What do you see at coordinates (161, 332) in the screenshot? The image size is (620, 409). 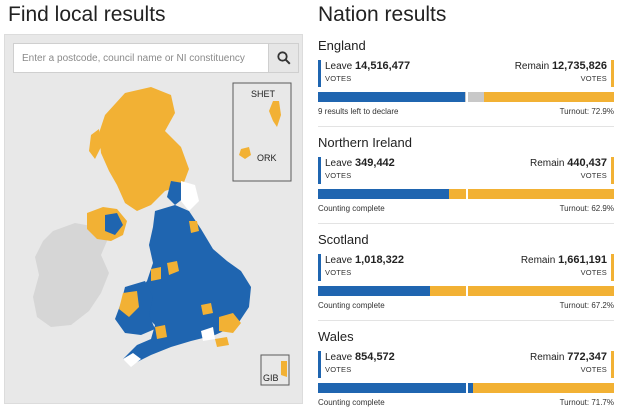 I see `bristol-remain-area` at bounding box center [161, 332].